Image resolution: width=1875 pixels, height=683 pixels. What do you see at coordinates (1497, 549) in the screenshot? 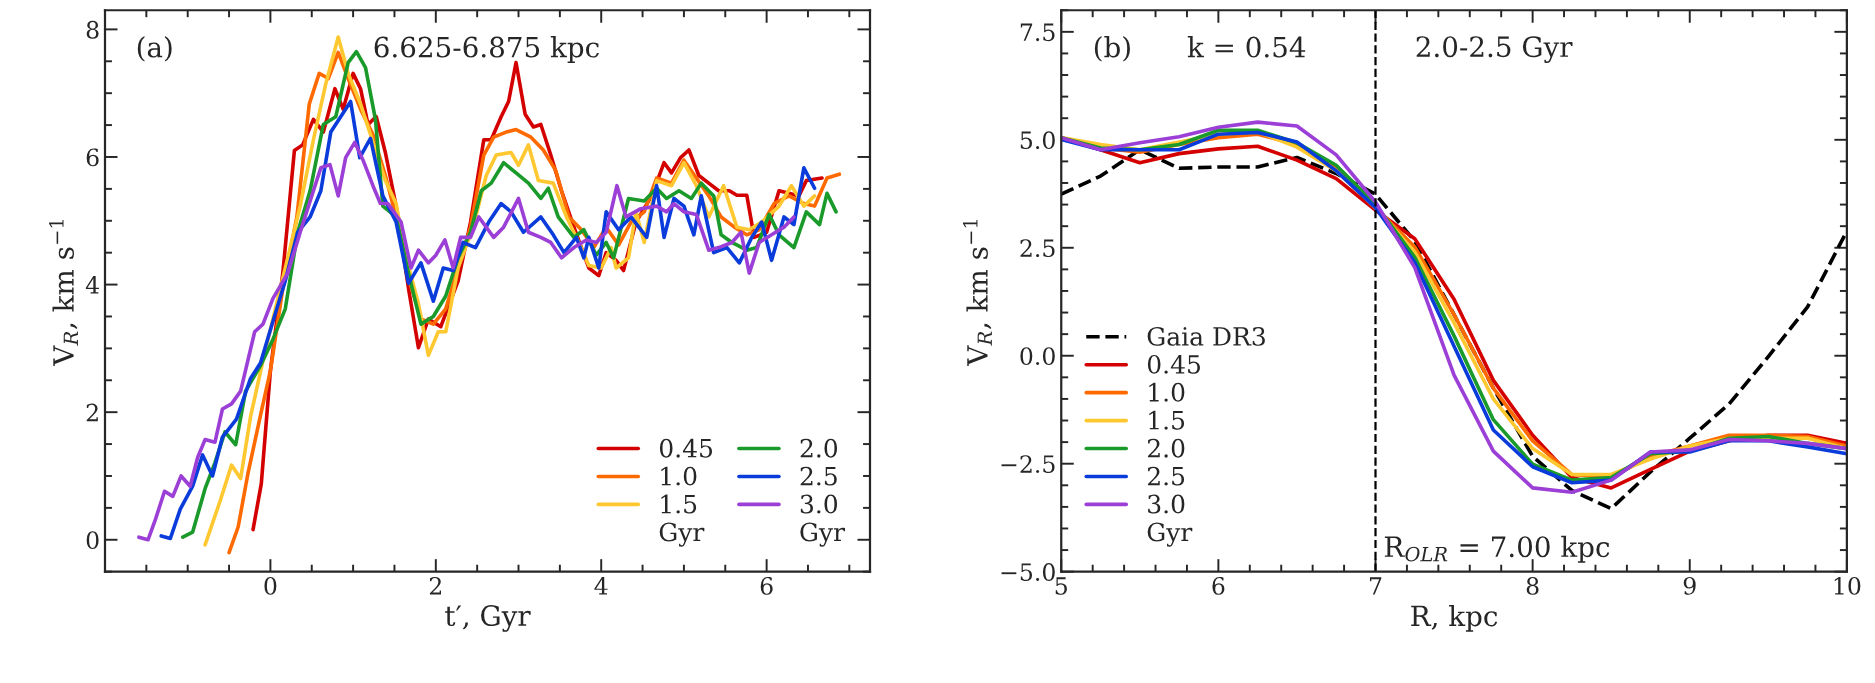
I see `annotation: R$_{OLR}$ = 7.00 kpc` at bounding box center [1497, 549].